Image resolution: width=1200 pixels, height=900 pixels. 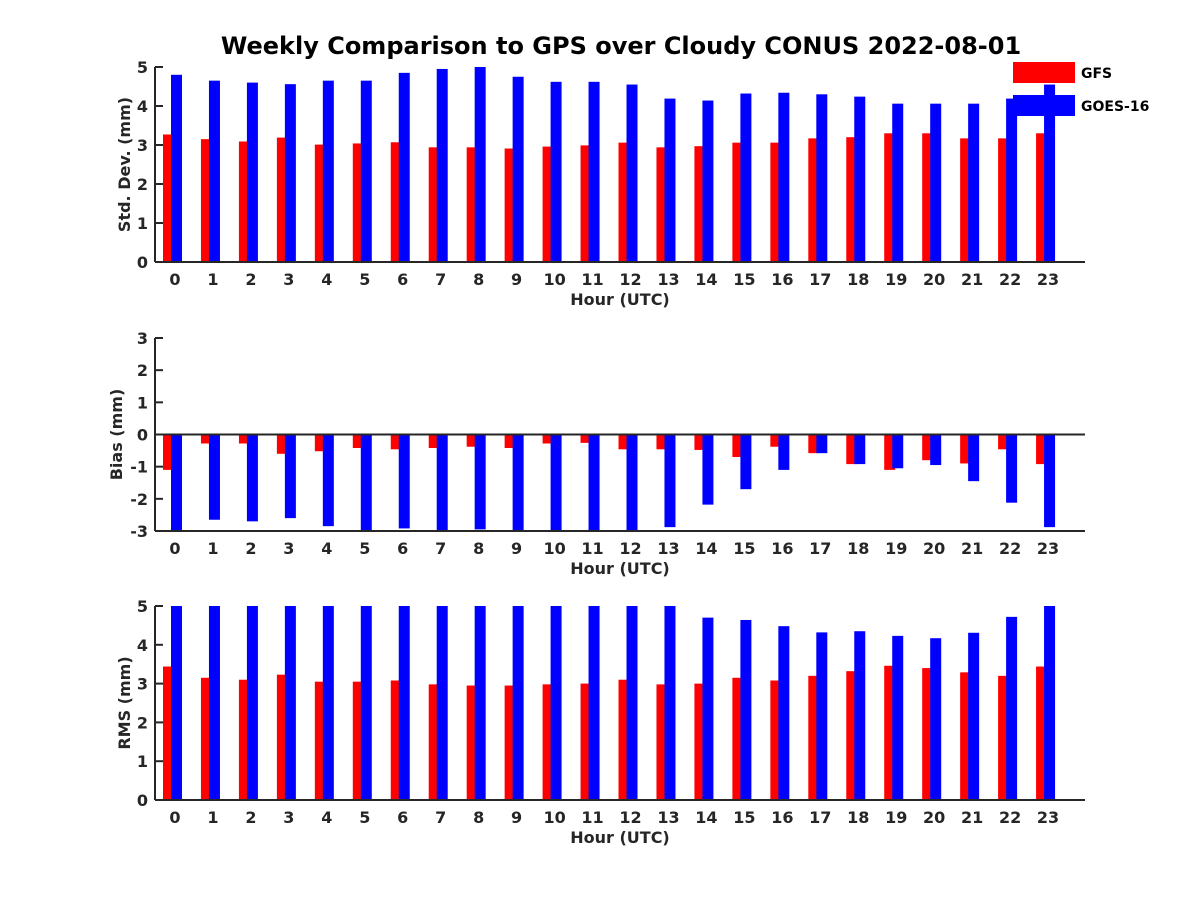 I want to click on x-tick-label: 11, so click(x=592, y=548).